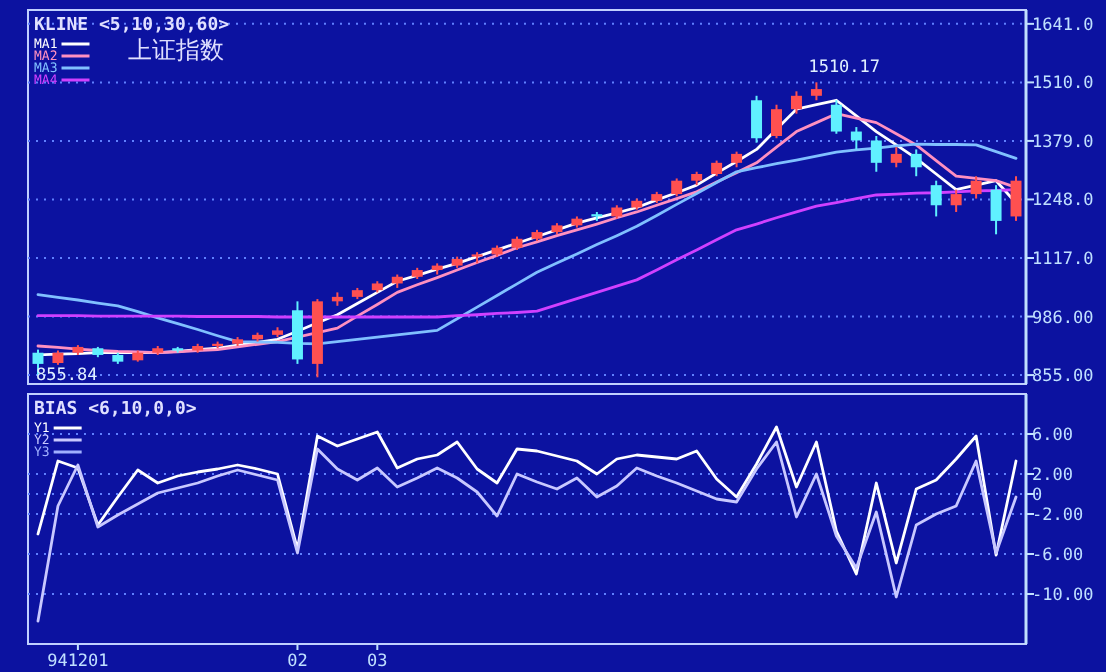  Describe the element at coordinates (844, 68) in the screenshot. I see `annotation: 1510.17` at that location.